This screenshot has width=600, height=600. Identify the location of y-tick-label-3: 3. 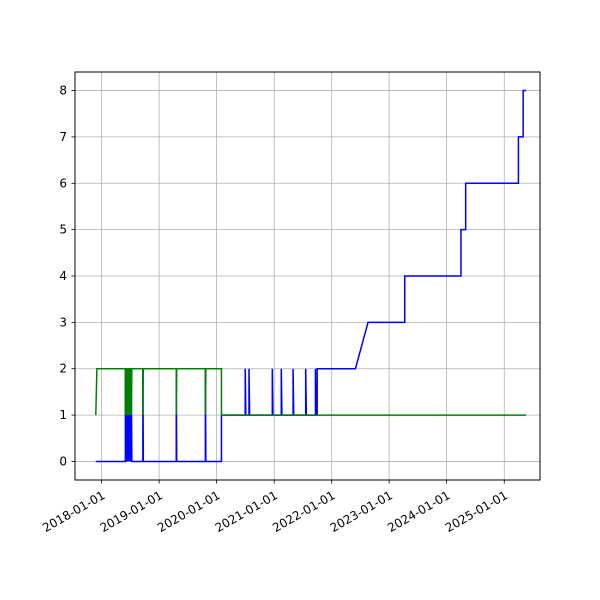
(63, 322).